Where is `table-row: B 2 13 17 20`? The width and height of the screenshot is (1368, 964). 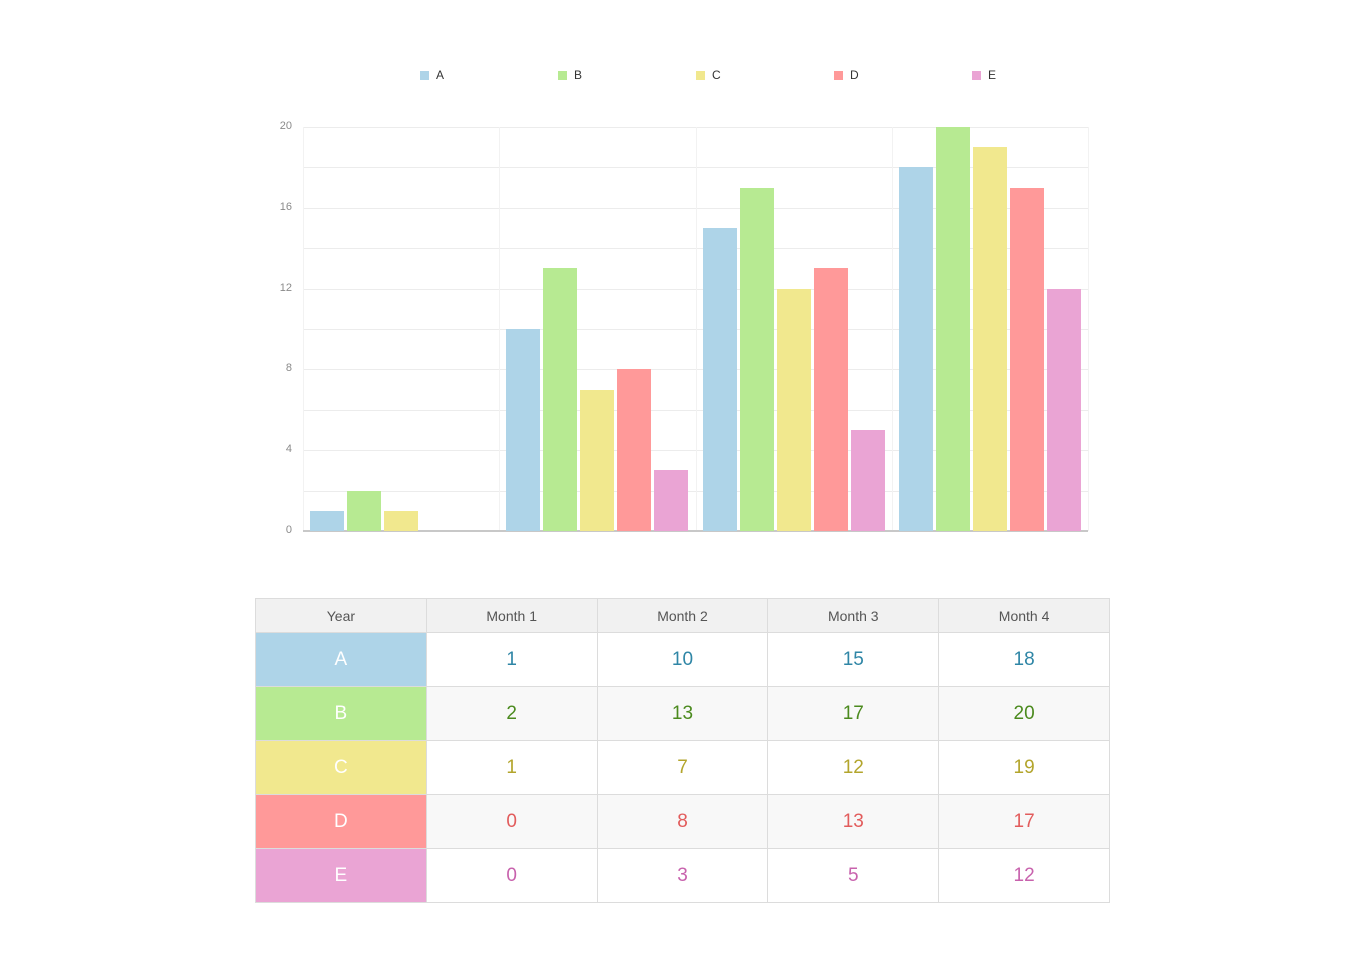 table-row: B 2 13 17 20 is located at coordinates (682, 713).